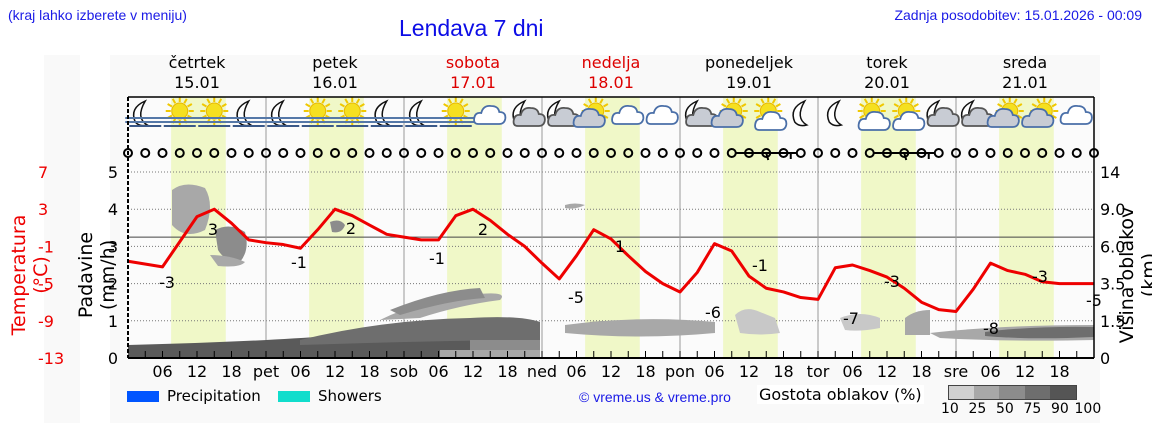 Image resolution: width=1152 pixels, height=443 pixels. What do you see at coordinates (611, 82) in the screenshot?
I see `day-date: 18.01` at bounding box center [611, 82].